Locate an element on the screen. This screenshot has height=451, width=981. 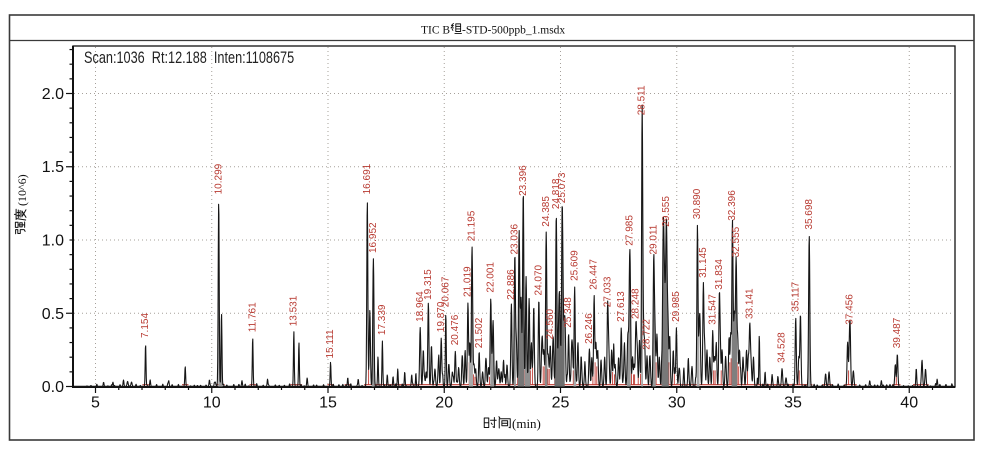
svg-text: 16.952 is located at coordinates (373, 237).